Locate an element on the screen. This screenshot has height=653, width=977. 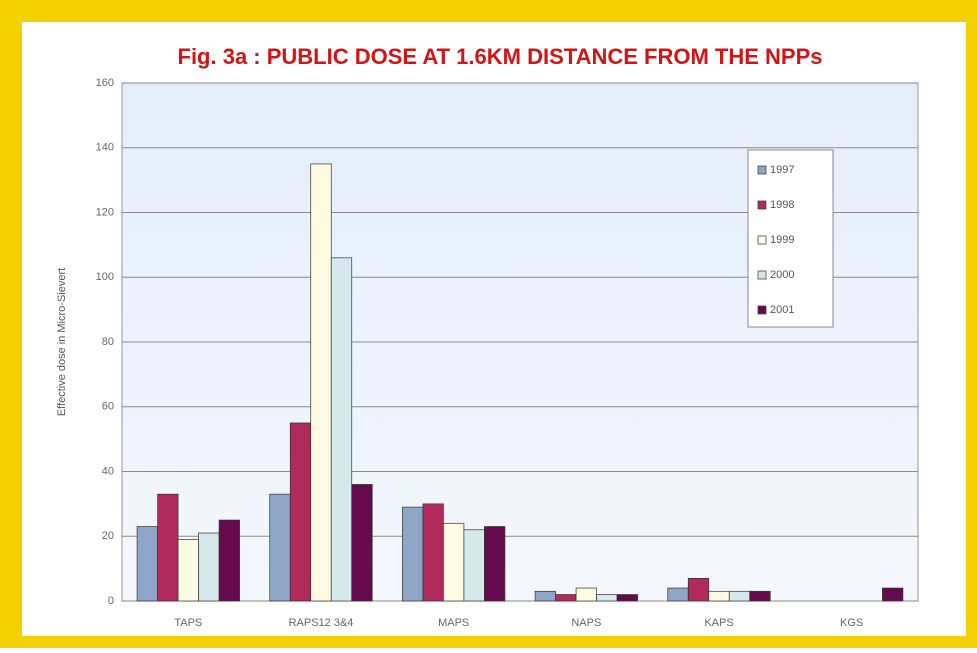
y-tick-label: 80 is located at coordinates (108, 342).